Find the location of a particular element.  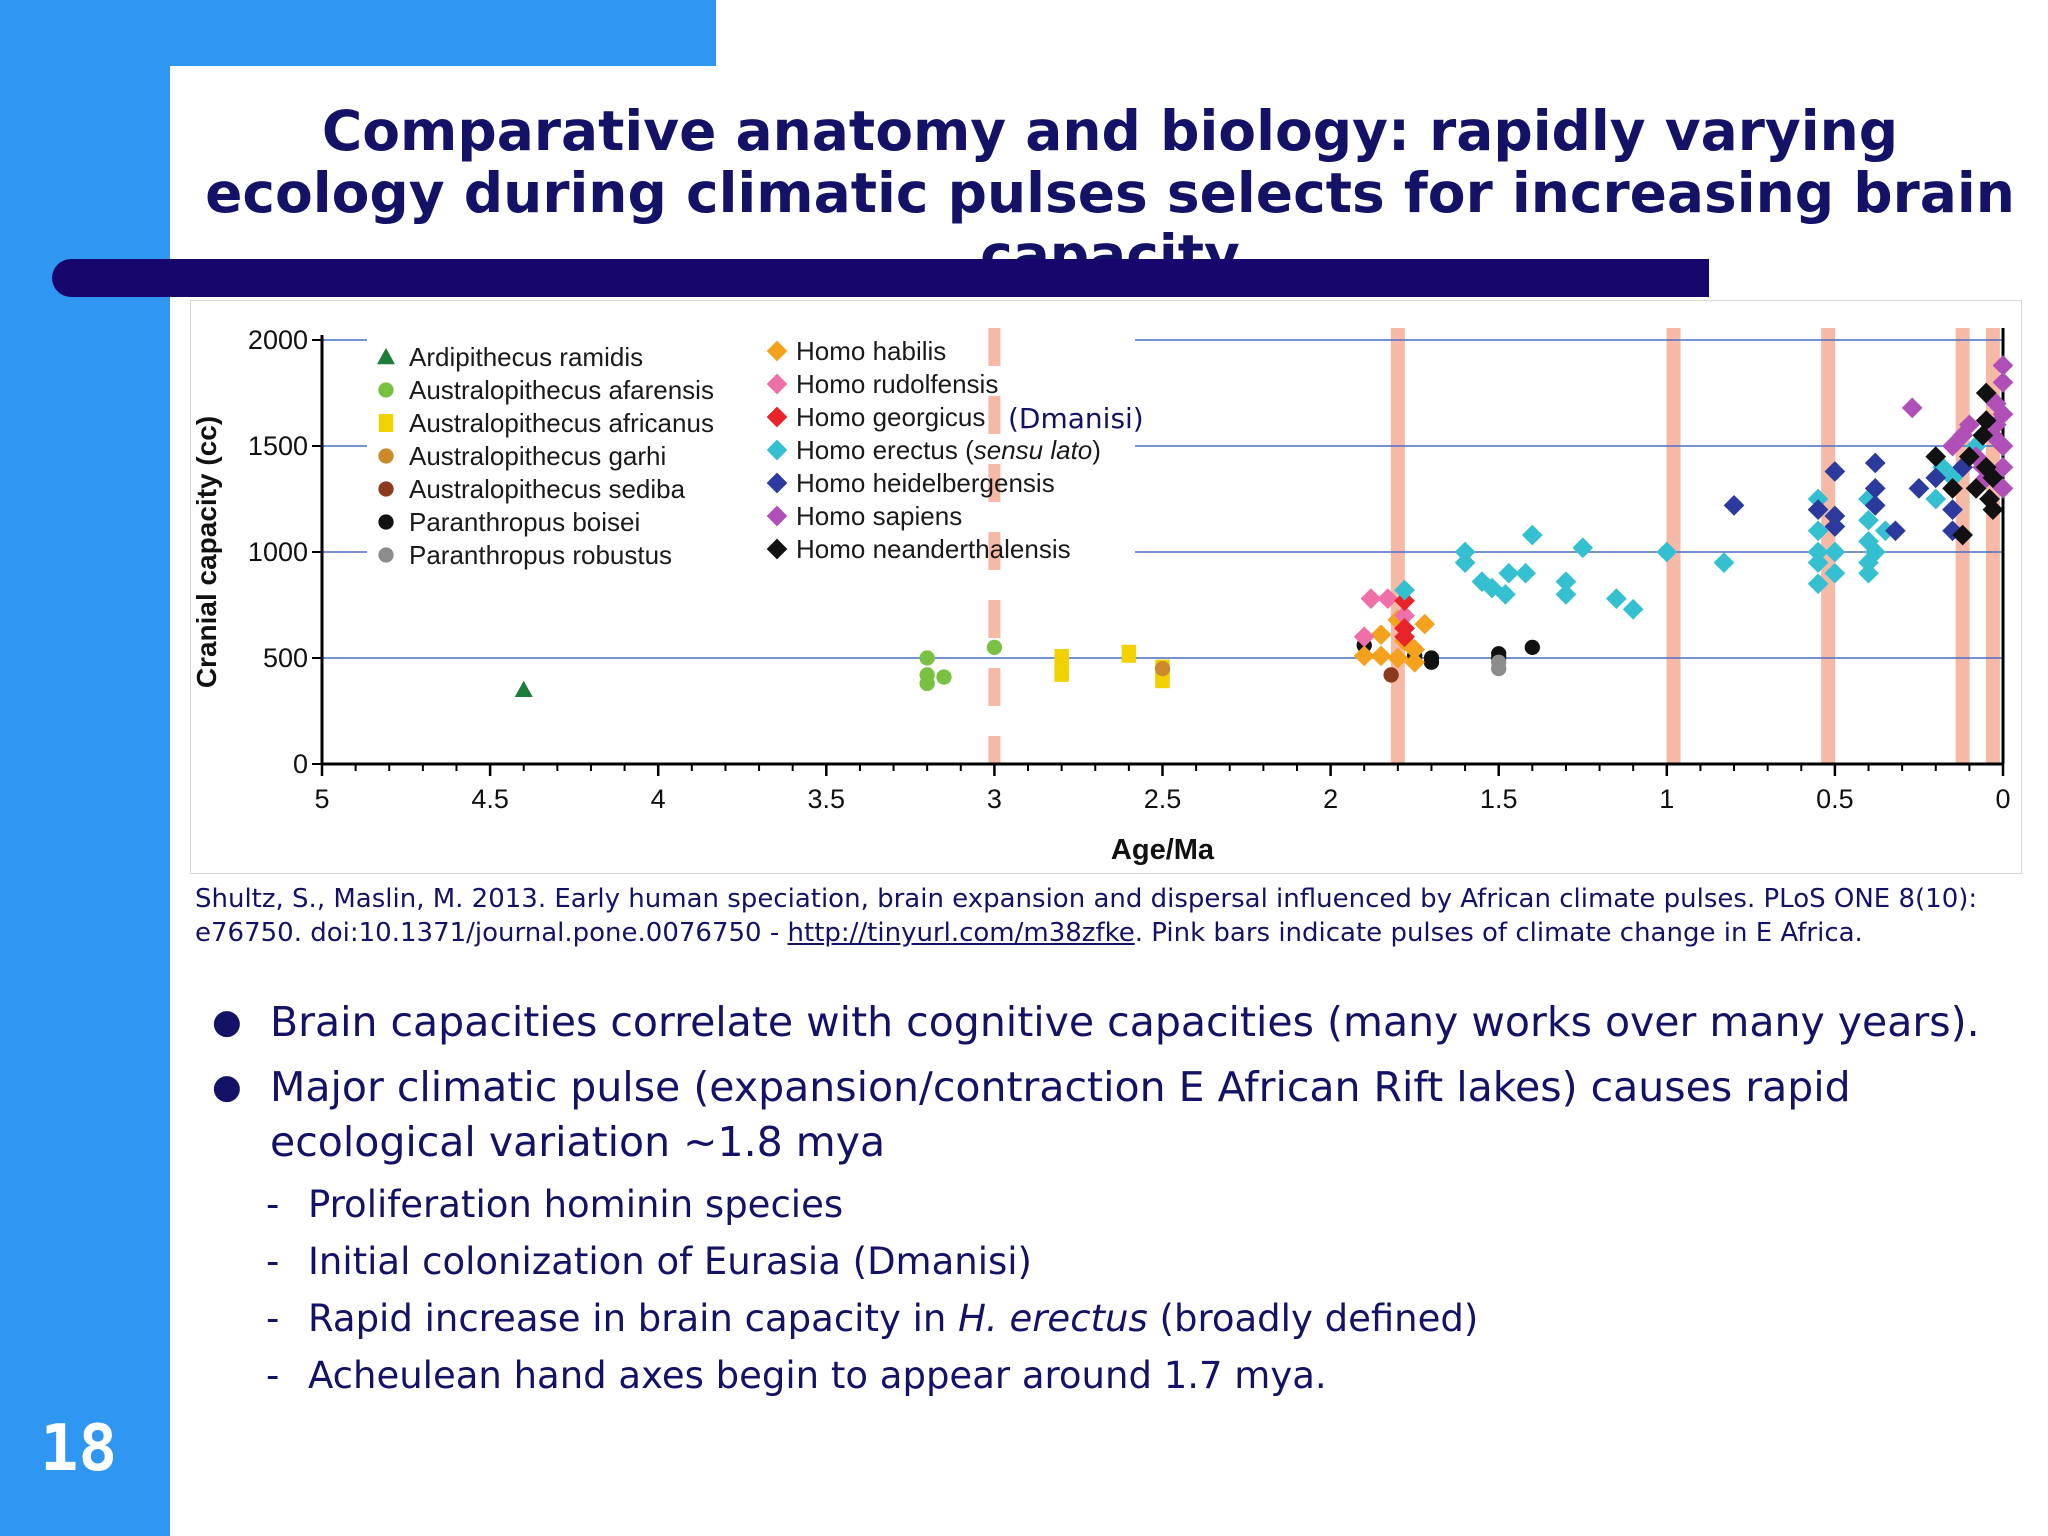

x-tick-label: 0.5 is located at coordinates (1835, 799).